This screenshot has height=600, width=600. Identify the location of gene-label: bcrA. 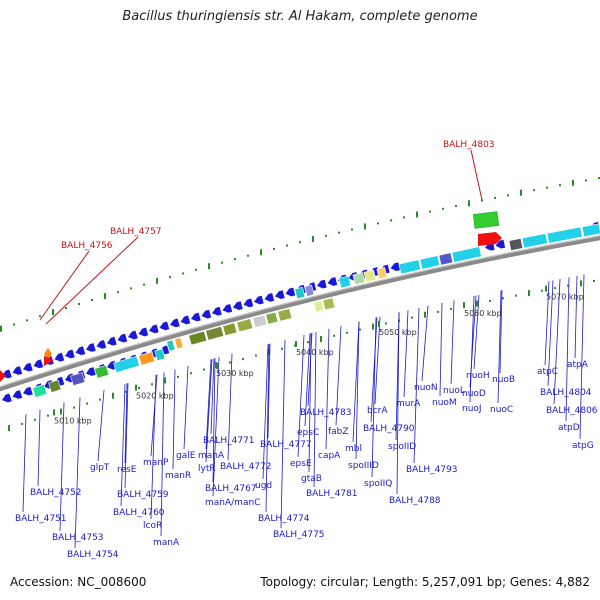
(377, 411).